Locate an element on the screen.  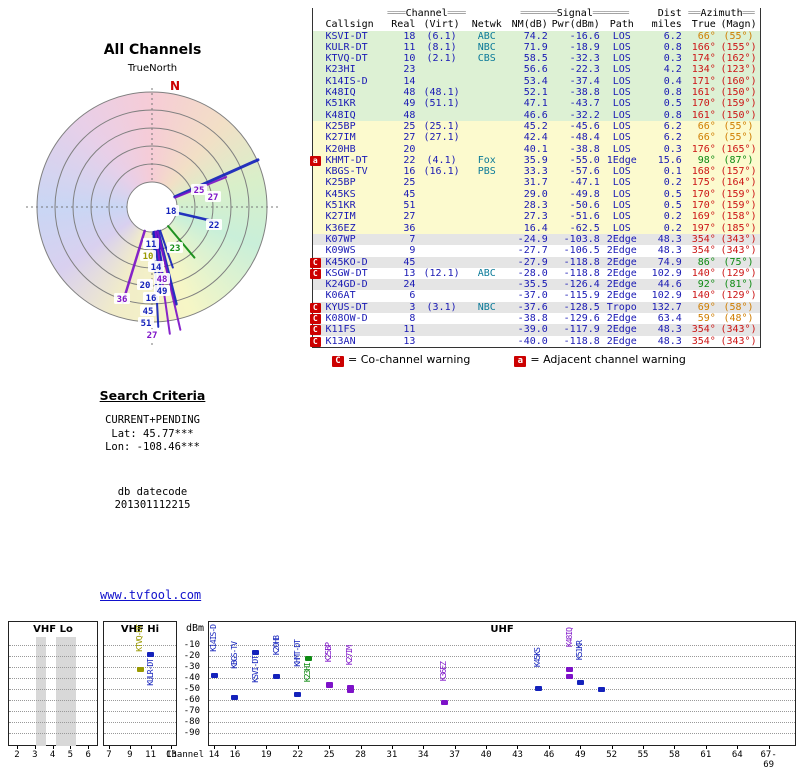
header-azimuth-group: ══Azimuth══ is located at coordinates (722, 13).